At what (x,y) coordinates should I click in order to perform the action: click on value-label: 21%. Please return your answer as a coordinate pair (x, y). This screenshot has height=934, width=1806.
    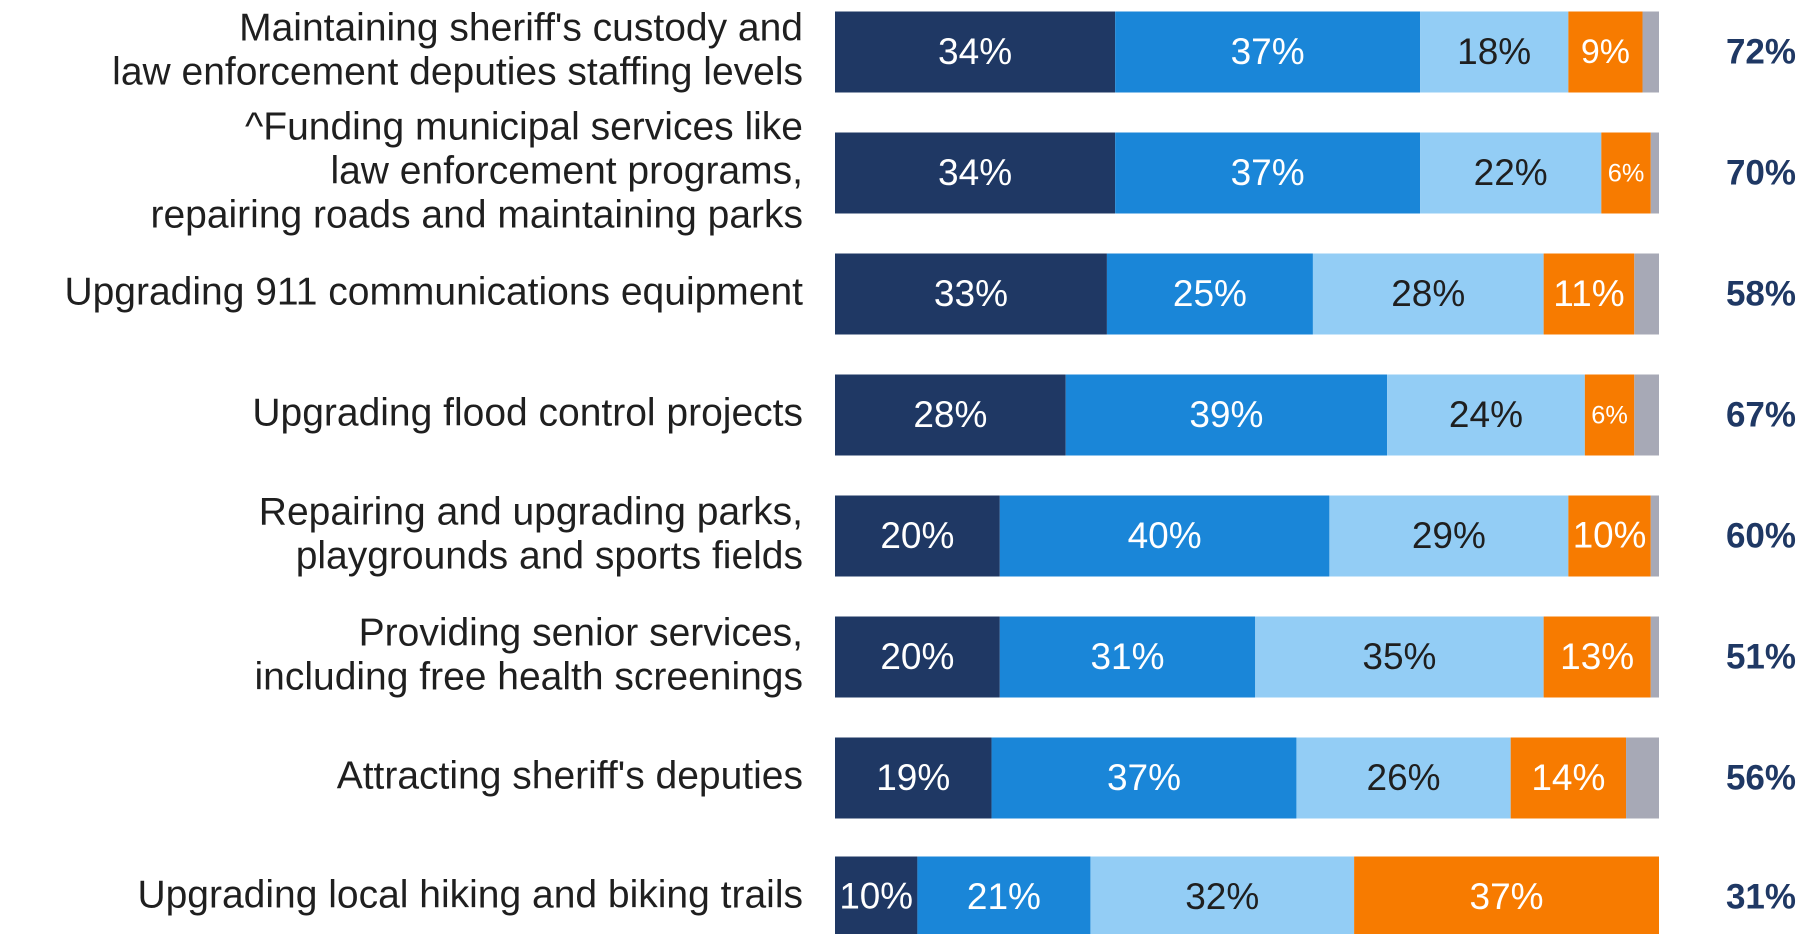
    Looking at the image, I should click on (1004, 896).